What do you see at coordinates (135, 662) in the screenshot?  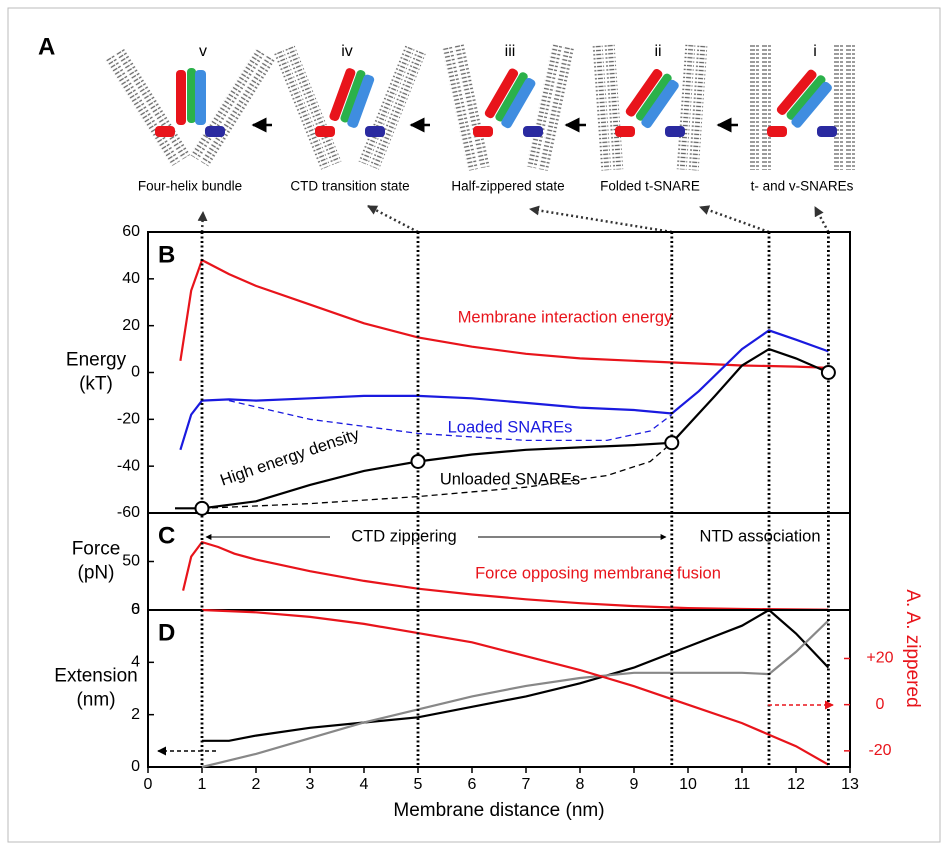 I see `y-tick-label: 4` at bounding box center [135, 662].